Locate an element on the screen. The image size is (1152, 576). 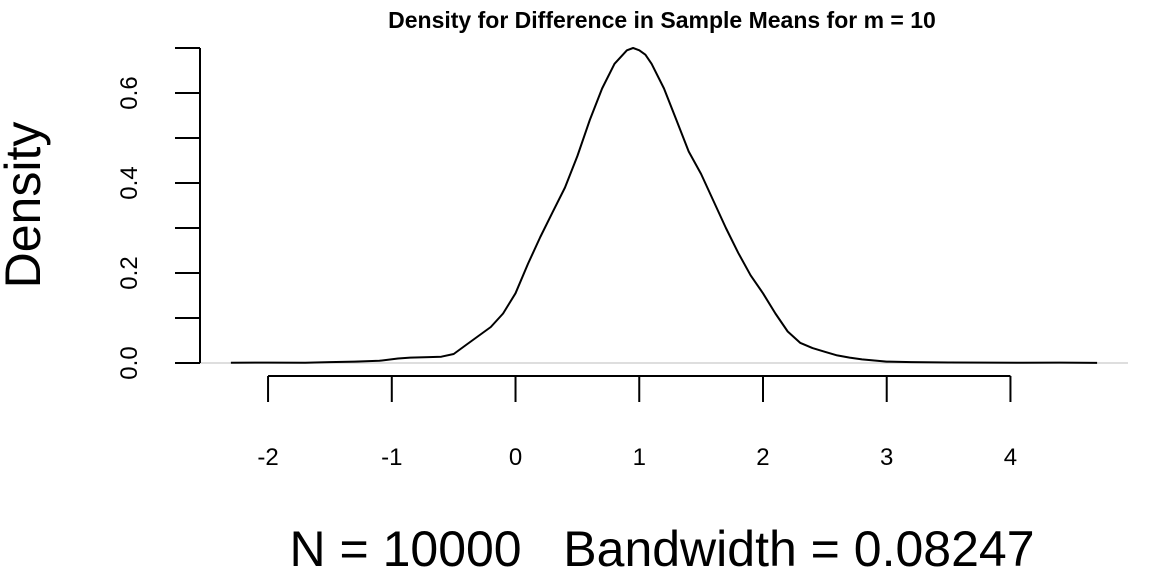
x-tick-label: 3 is located at coordinates (886, 457).